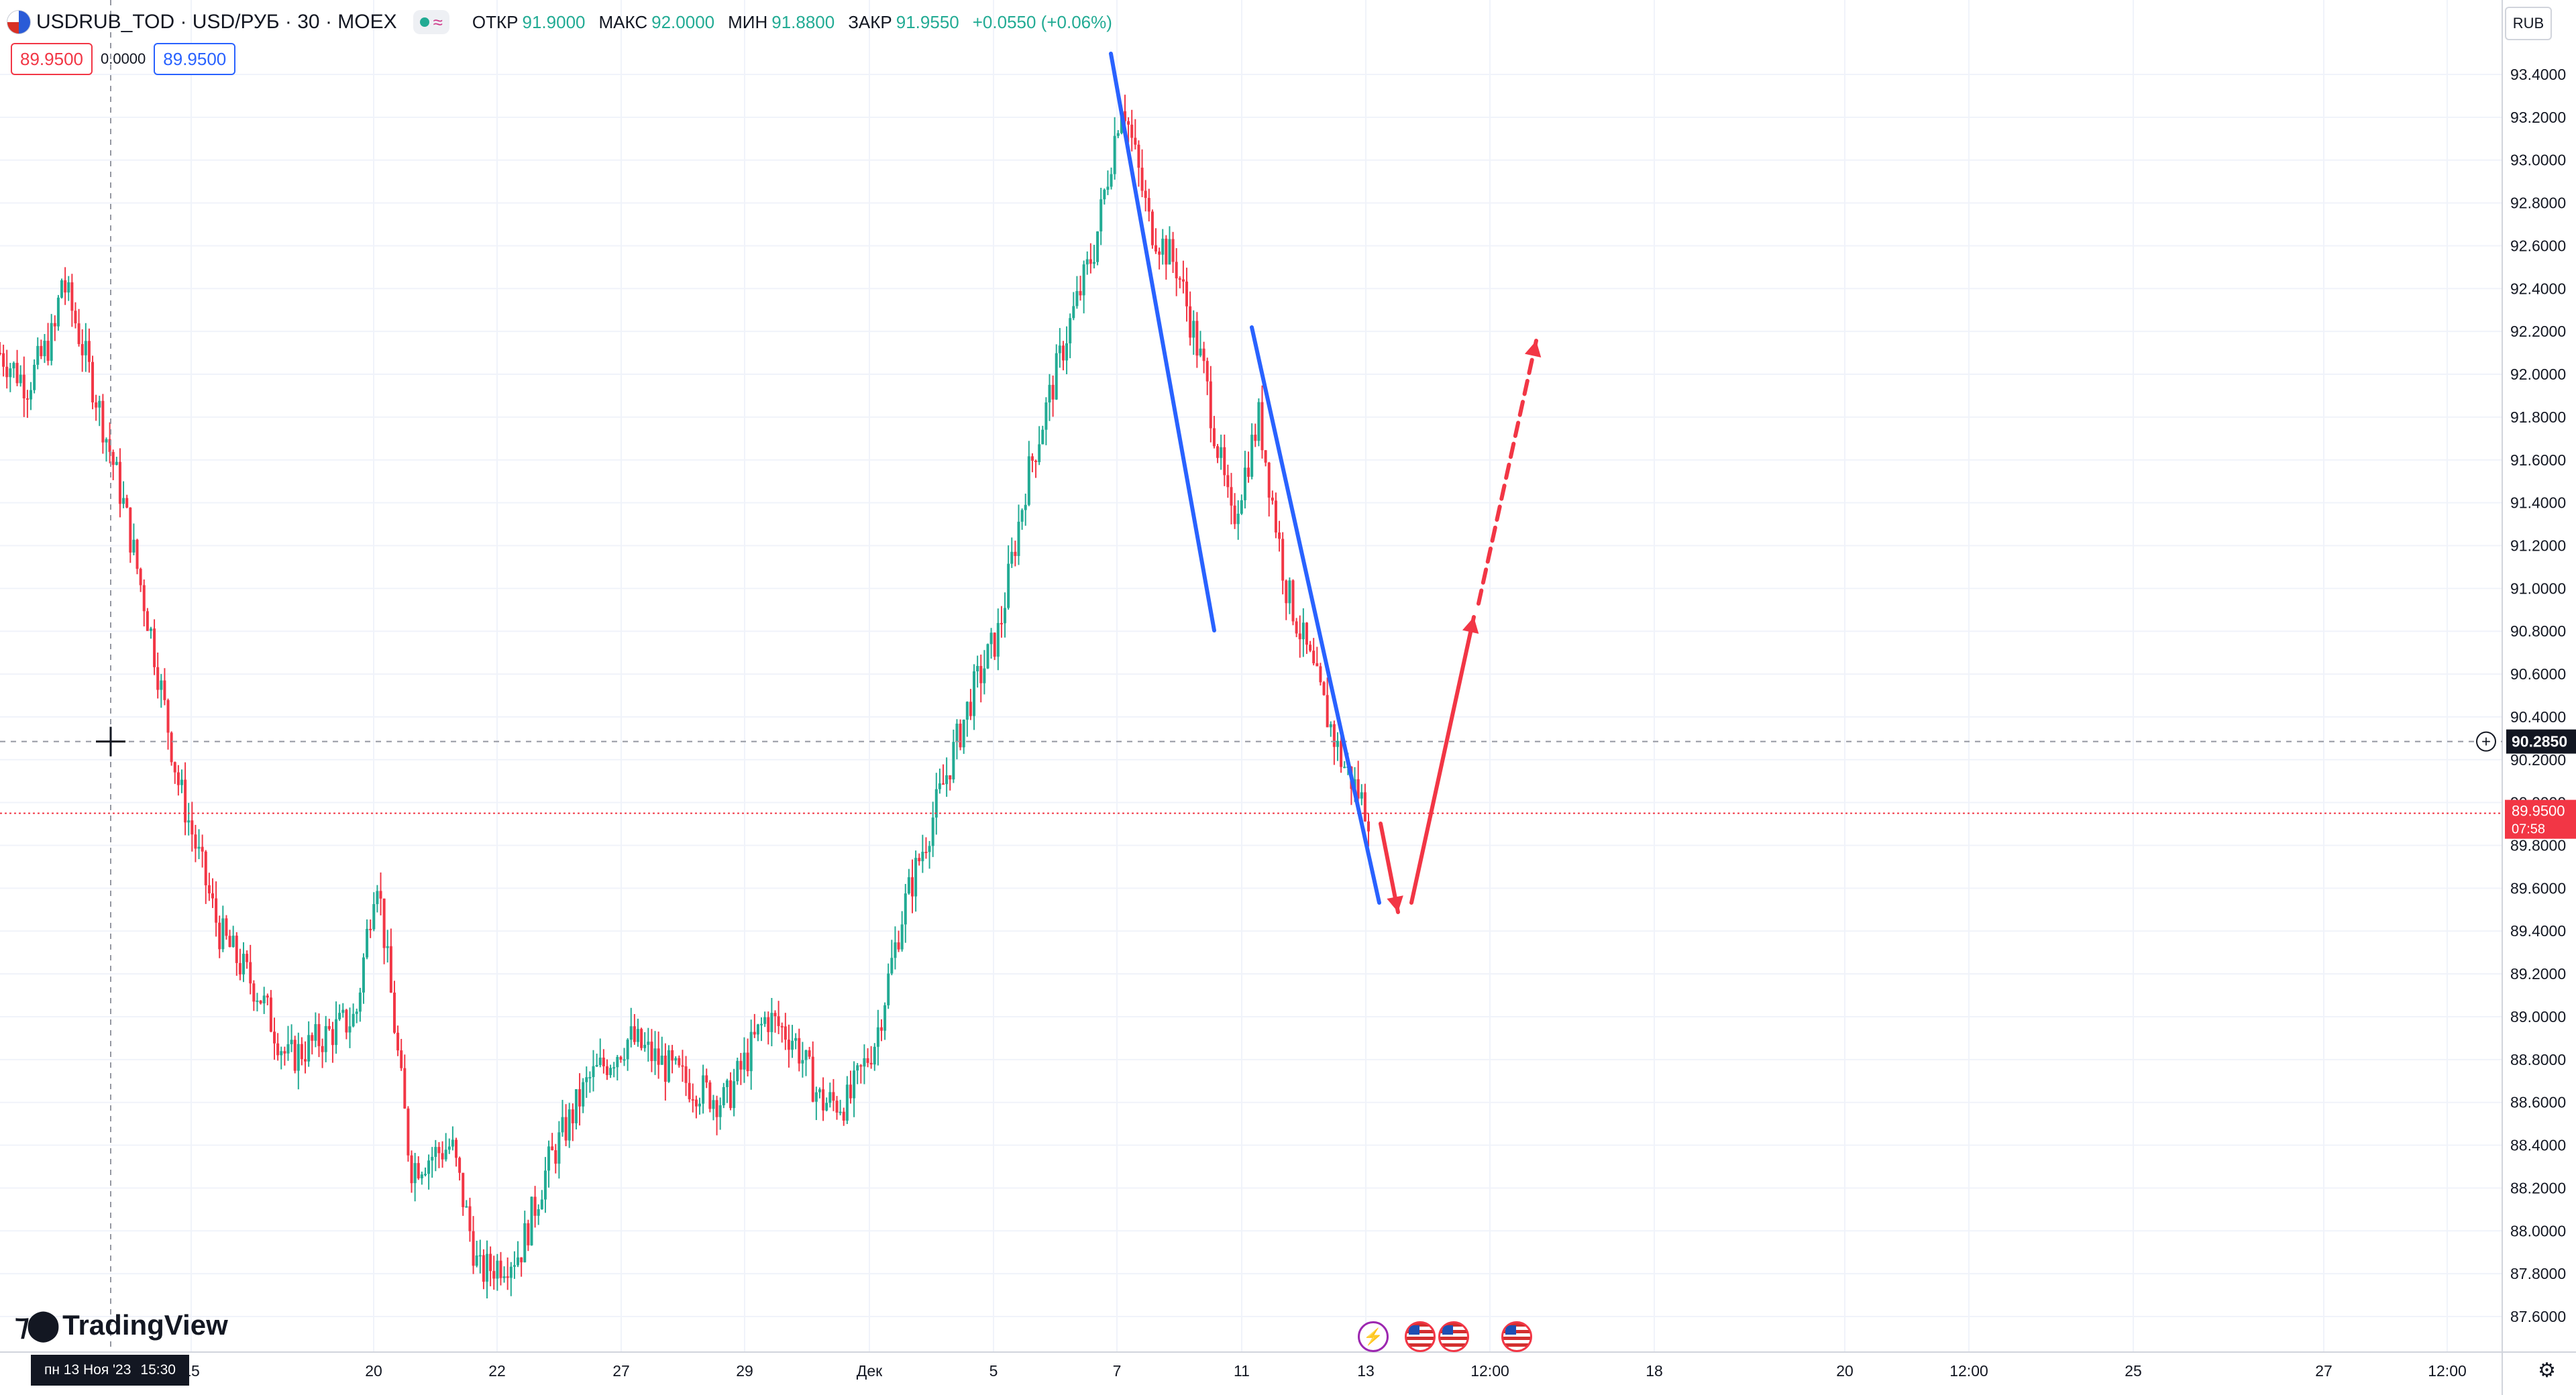 This screenshot has height=1395, width=2576. What do you see at coordinates (2528, 829) in the screenshot?
I see `last-price-countdown: 07:58` at bounding box center [2528, 829].